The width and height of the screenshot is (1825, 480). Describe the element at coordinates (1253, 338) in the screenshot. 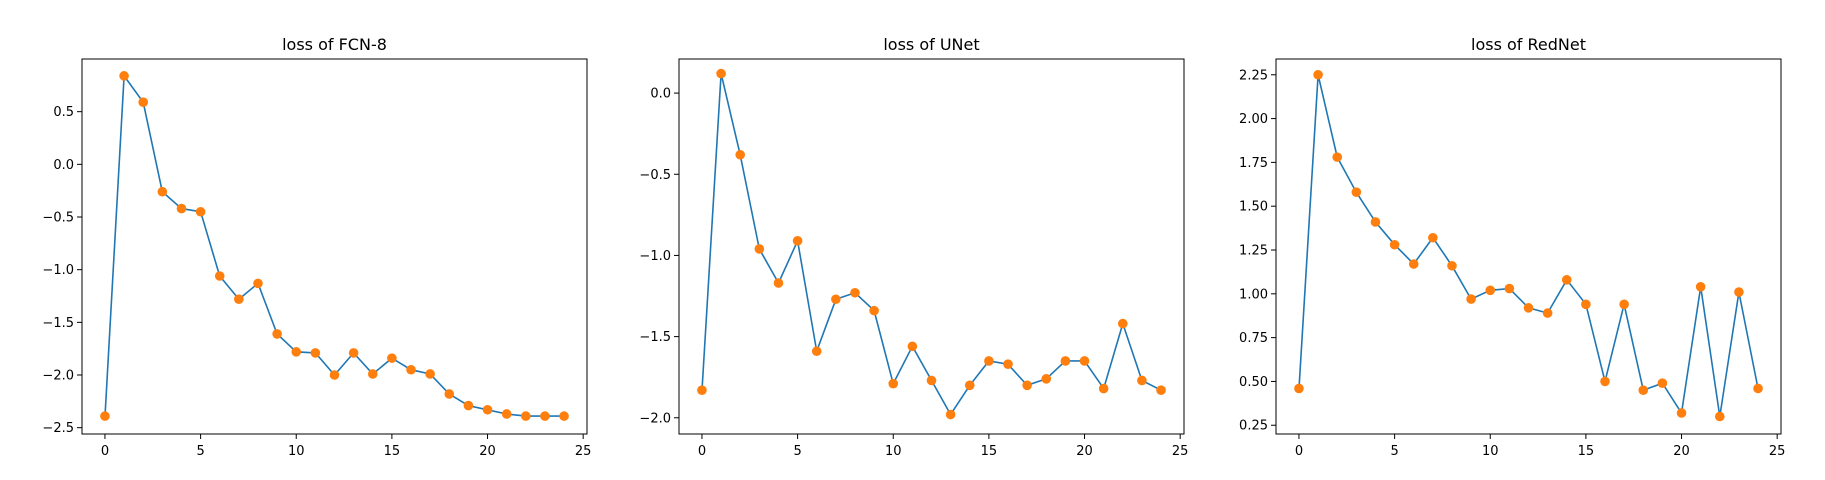

I see `y-tick-label: 0.75` at that location.